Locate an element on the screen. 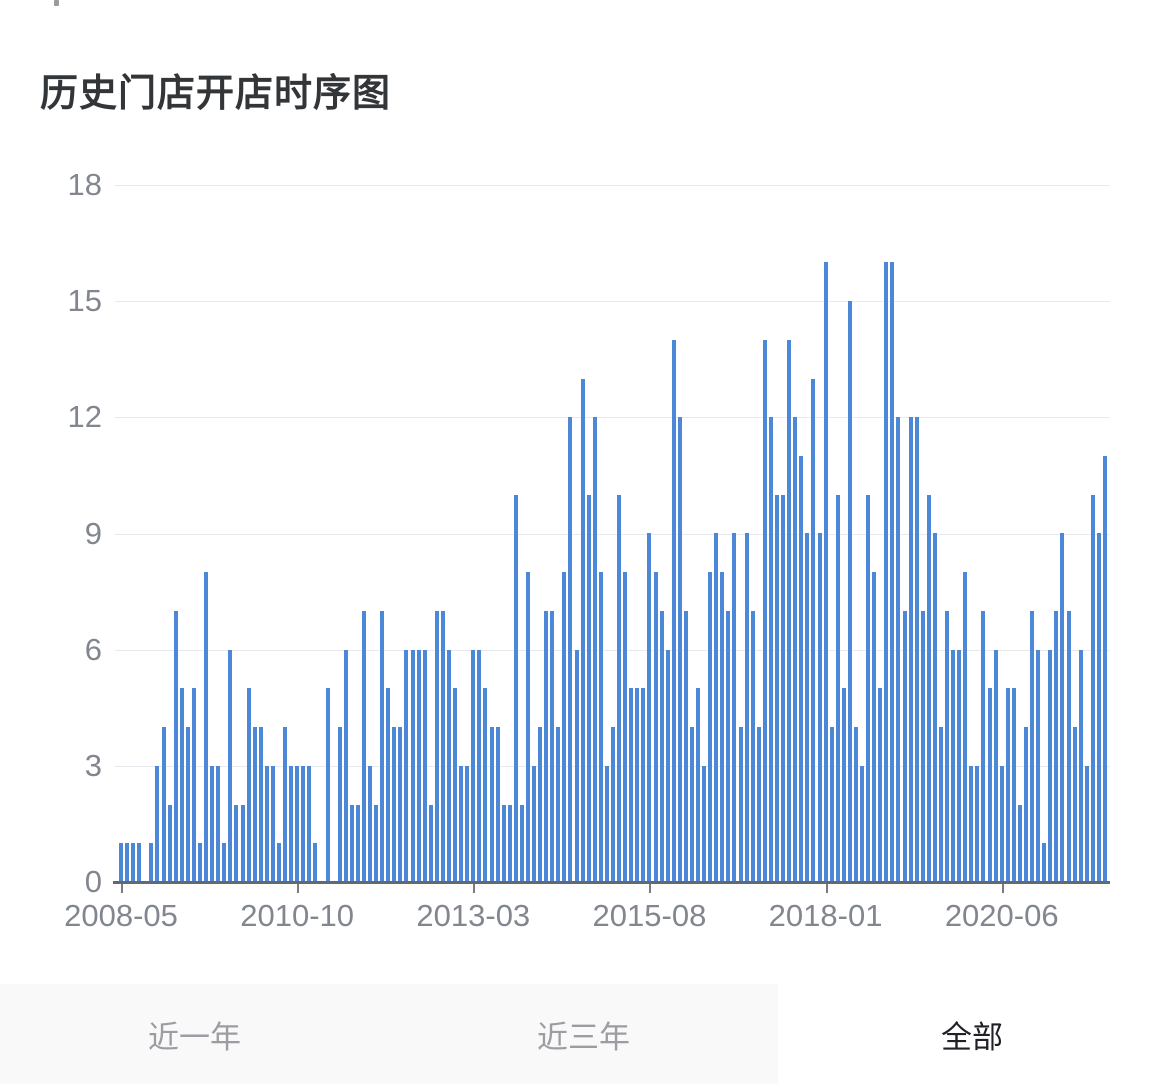  x-axis-label-2010-10: 2010-10 is located at coordinates (297, 915).